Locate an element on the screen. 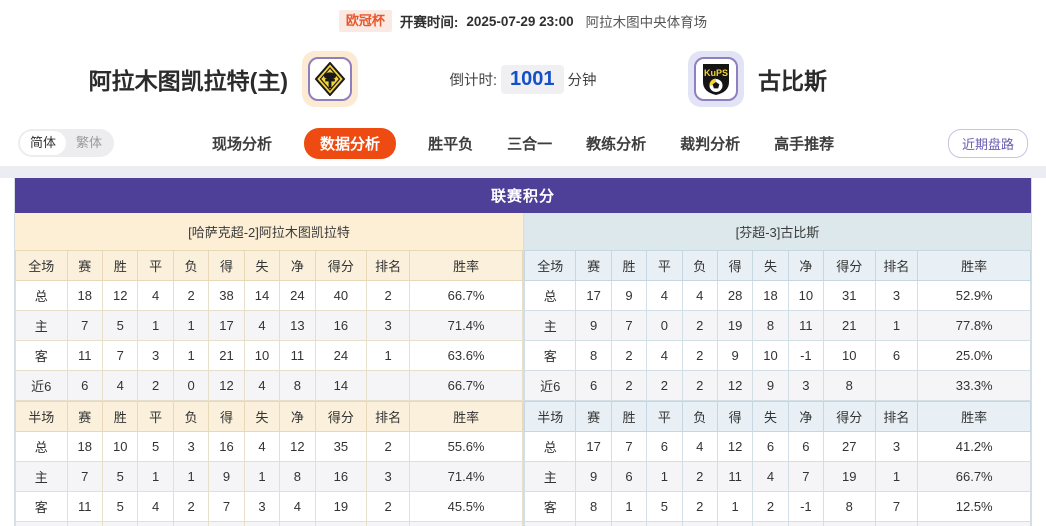  cell-6: 12 is located at coordinates (297, 446).